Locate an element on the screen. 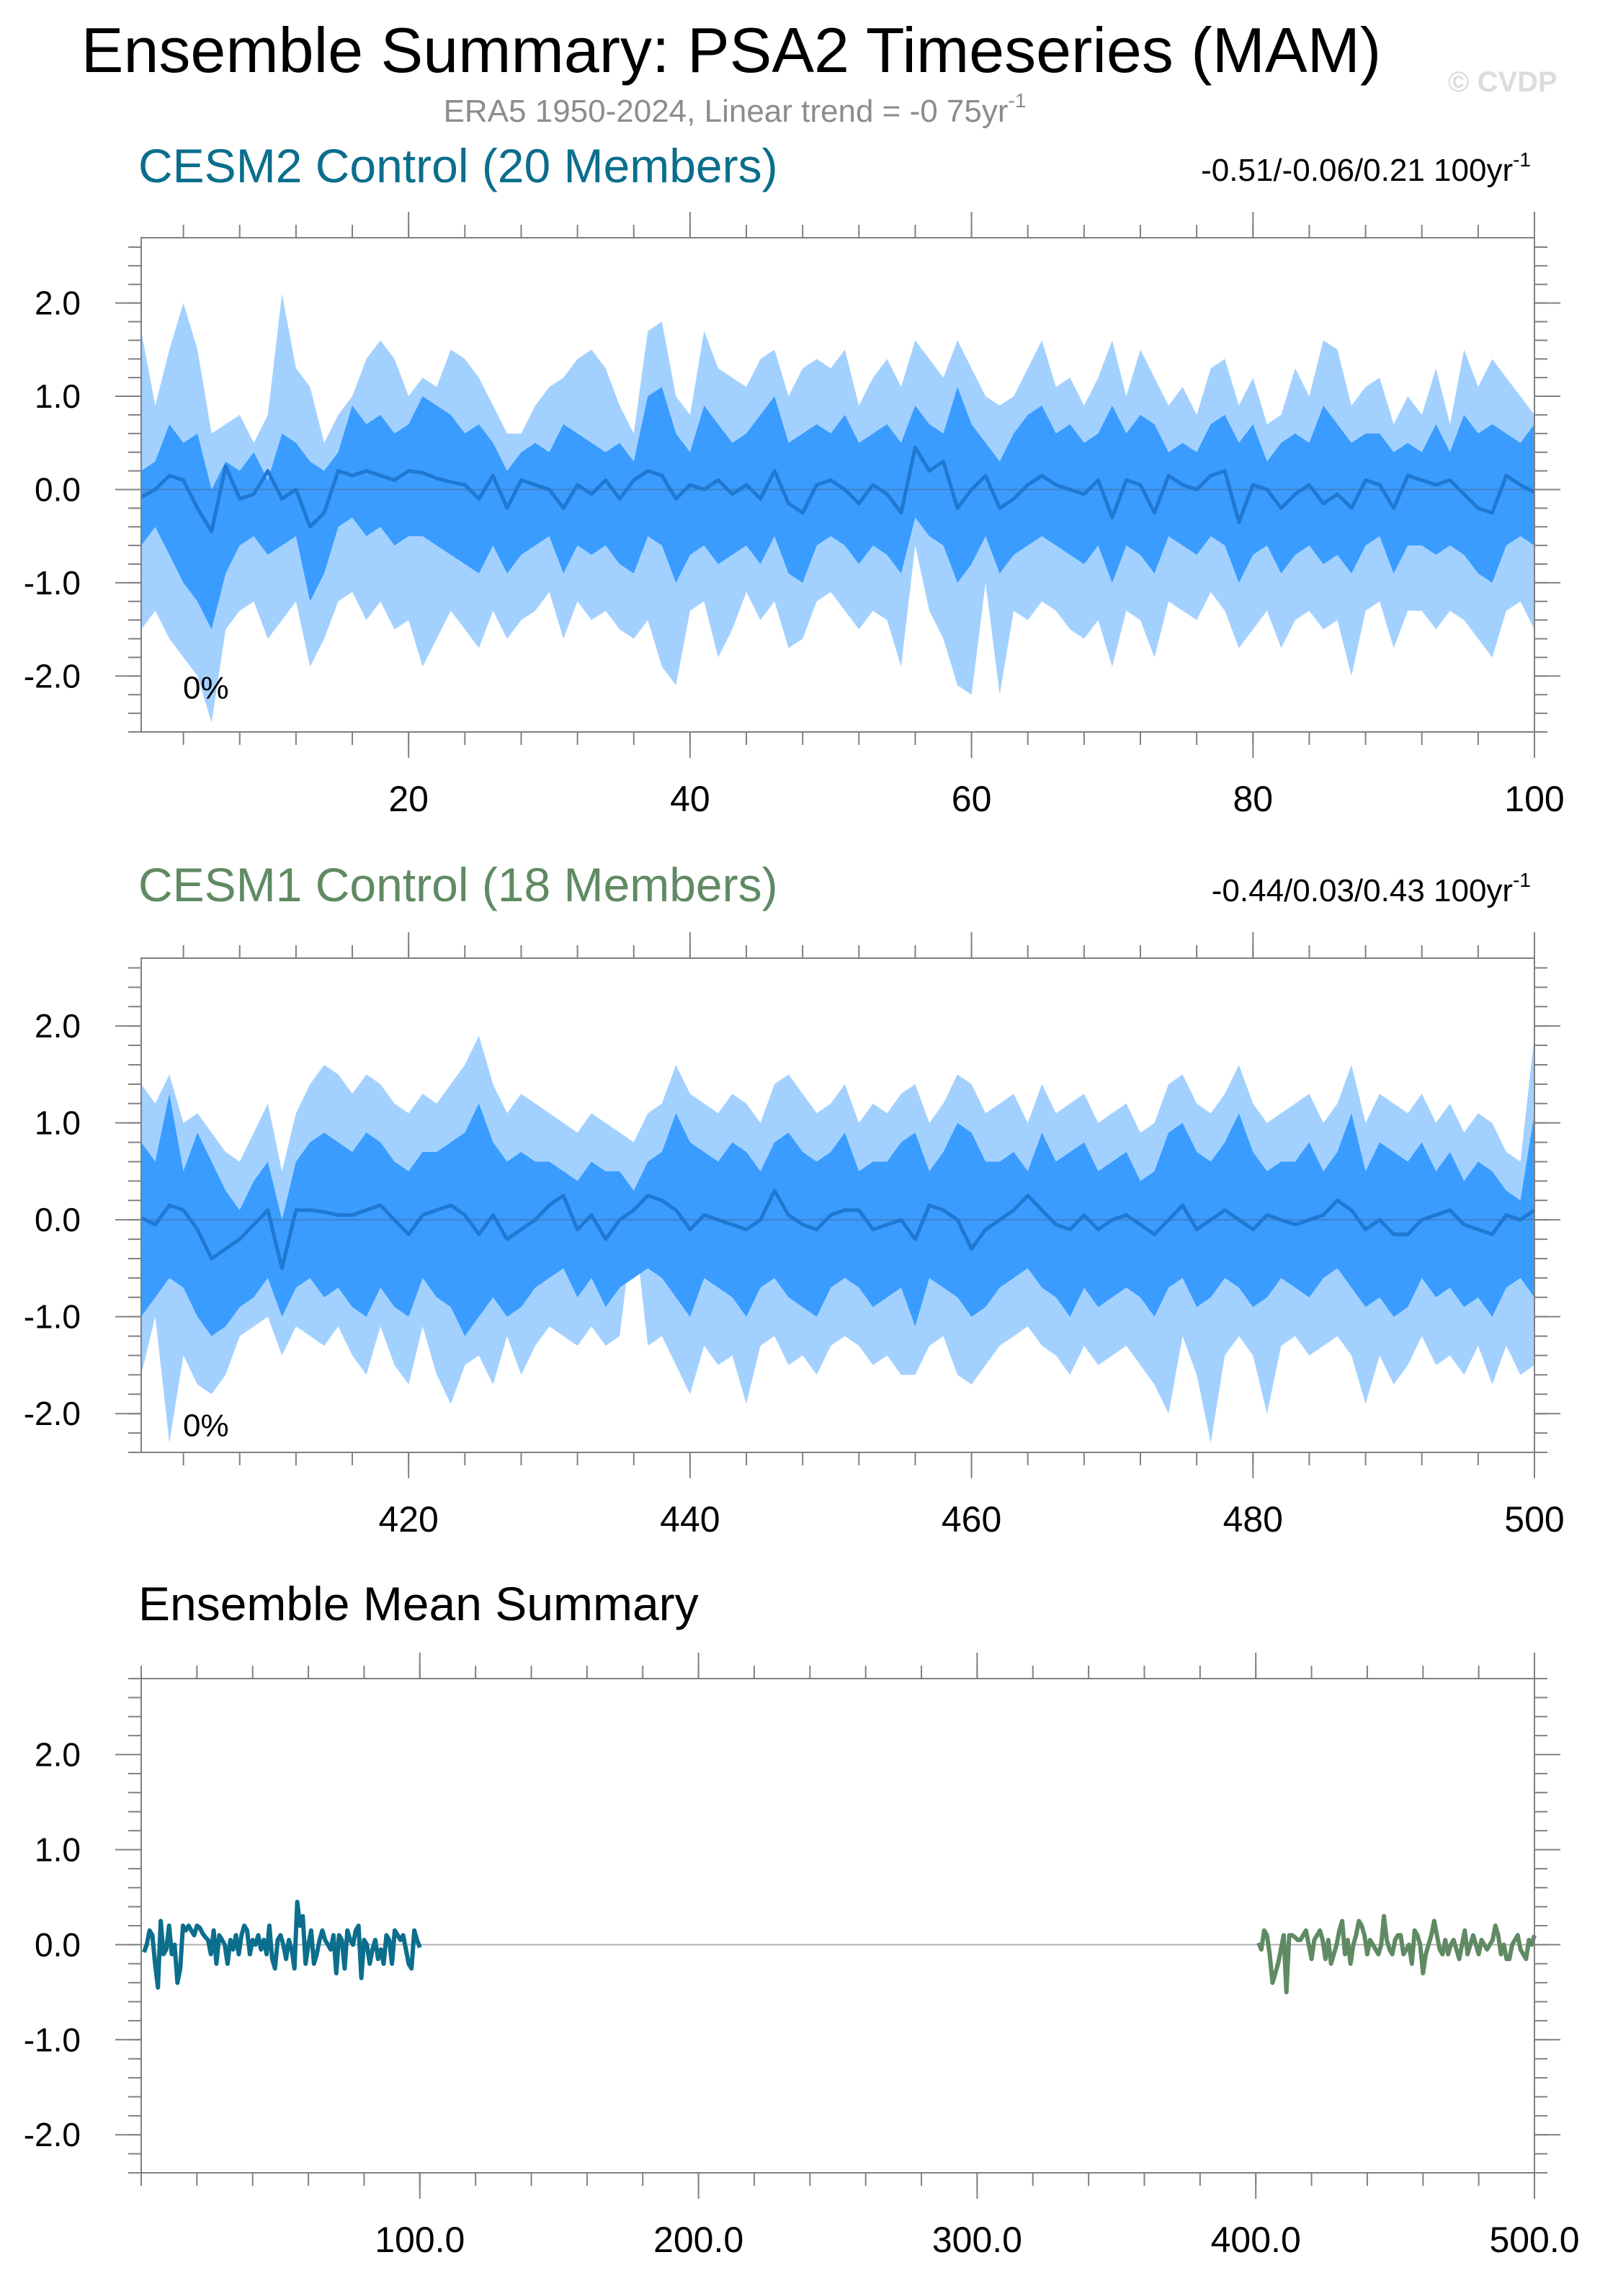  subtitle-superscript: -1 is located at coordinates (1017, 100).